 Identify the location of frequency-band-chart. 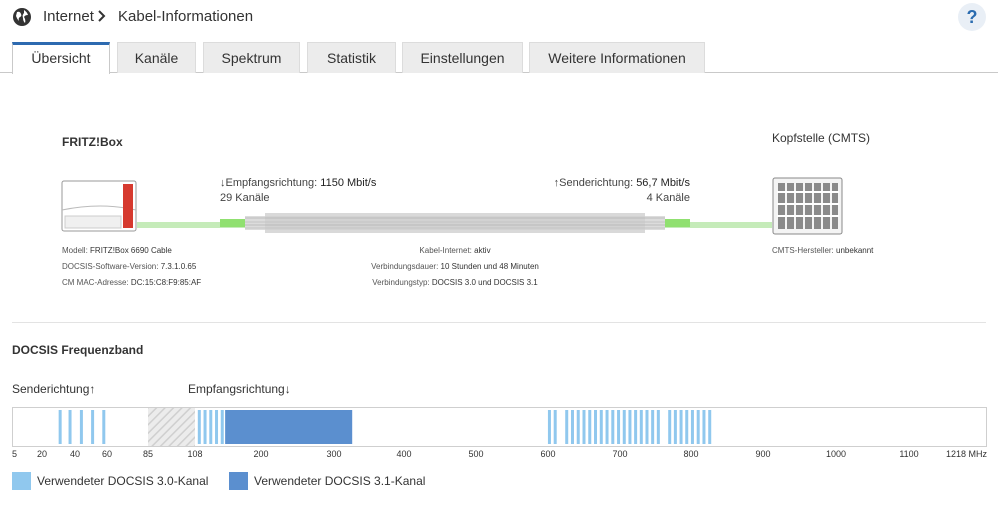
(499, 427).